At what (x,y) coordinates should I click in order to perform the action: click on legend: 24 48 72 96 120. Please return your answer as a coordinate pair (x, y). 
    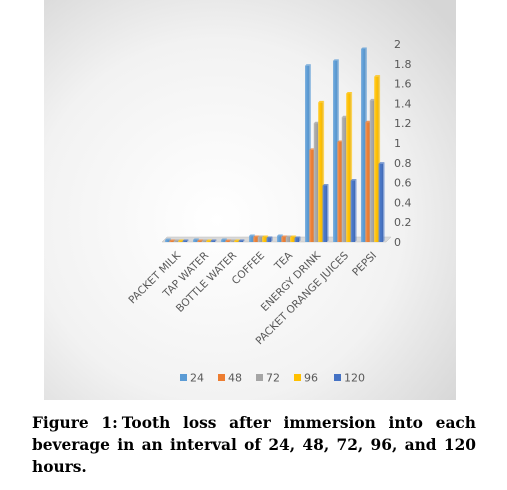
    Looking at the image, I should click on (272, 378).